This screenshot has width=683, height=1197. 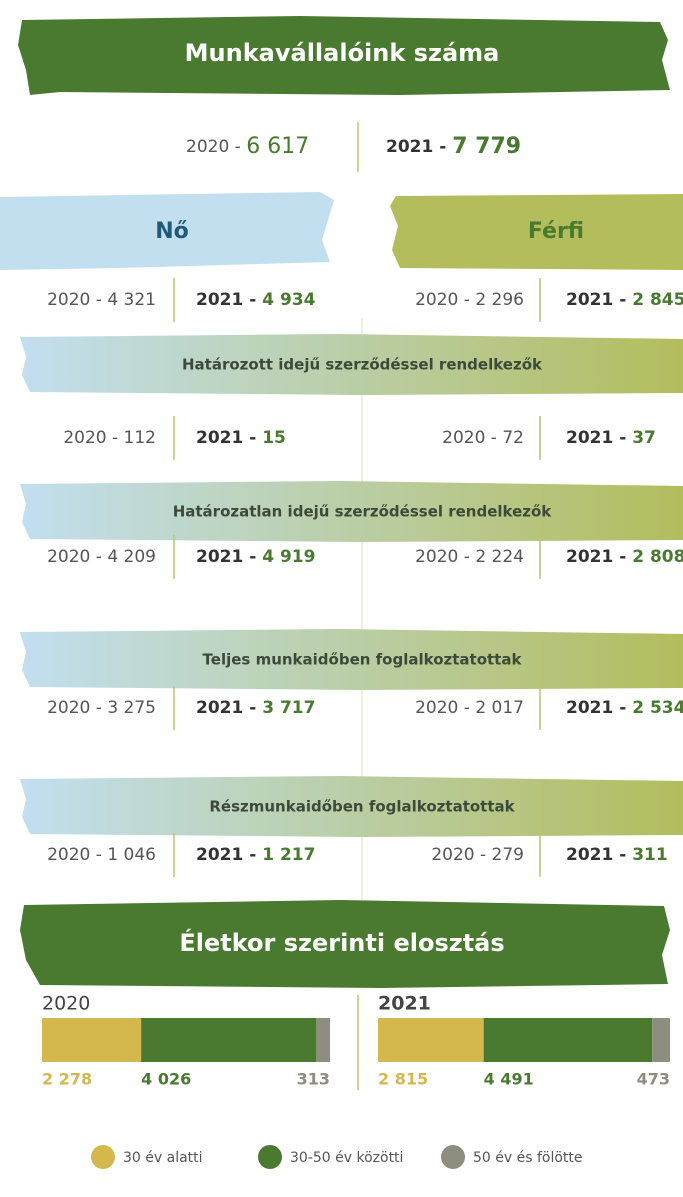 What do you see at coordinates (653, 1079) in the screenshot?
I see `segment-label: 473` at bounding box center [653, 1079].